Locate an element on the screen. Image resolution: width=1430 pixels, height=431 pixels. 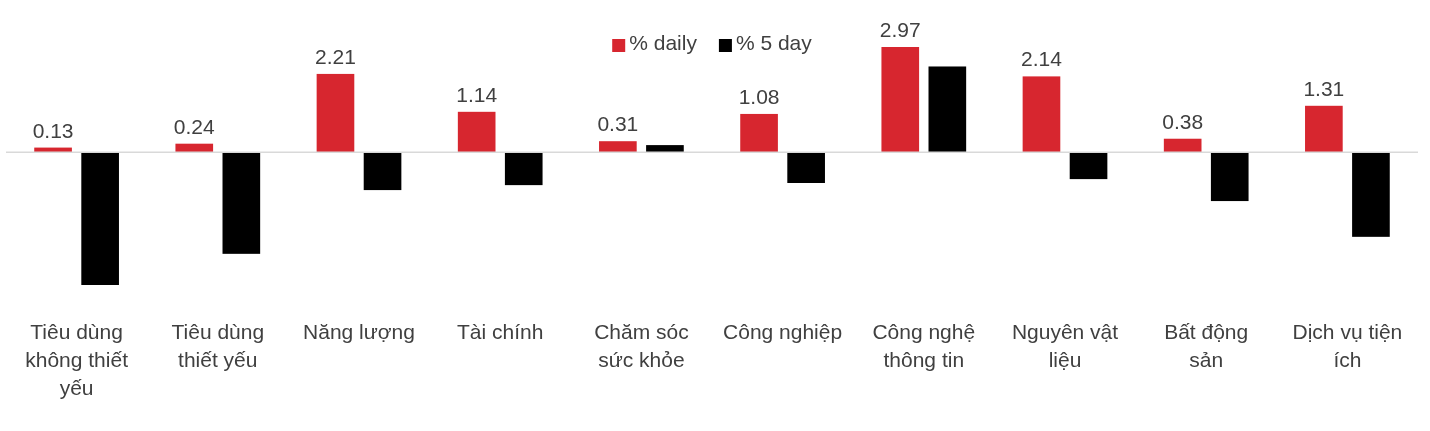
x-tick-label: Bất động sản is located at coordinates (1206, 345).